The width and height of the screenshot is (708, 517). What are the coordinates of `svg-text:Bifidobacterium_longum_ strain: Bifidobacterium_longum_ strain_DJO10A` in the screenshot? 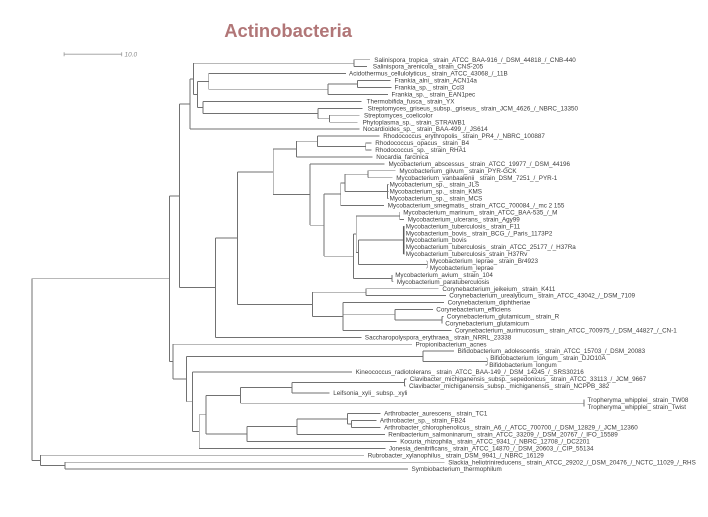 It's located at (548, 358).